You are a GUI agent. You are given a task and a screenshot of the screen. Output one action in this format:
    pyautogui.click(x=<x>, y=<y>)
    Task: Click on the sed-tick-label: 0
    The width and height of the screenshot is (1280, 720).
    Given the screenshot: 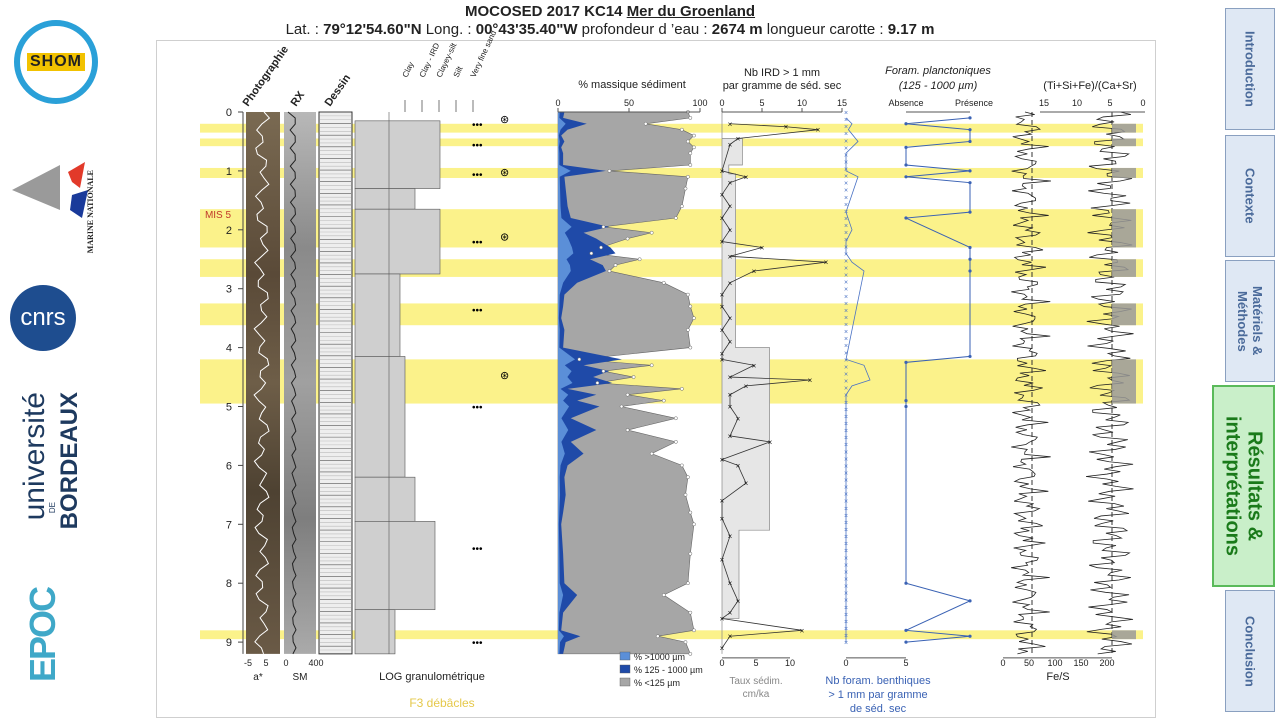 What is the action you would take?
    pyautogui.click(x=721, y=663)
    